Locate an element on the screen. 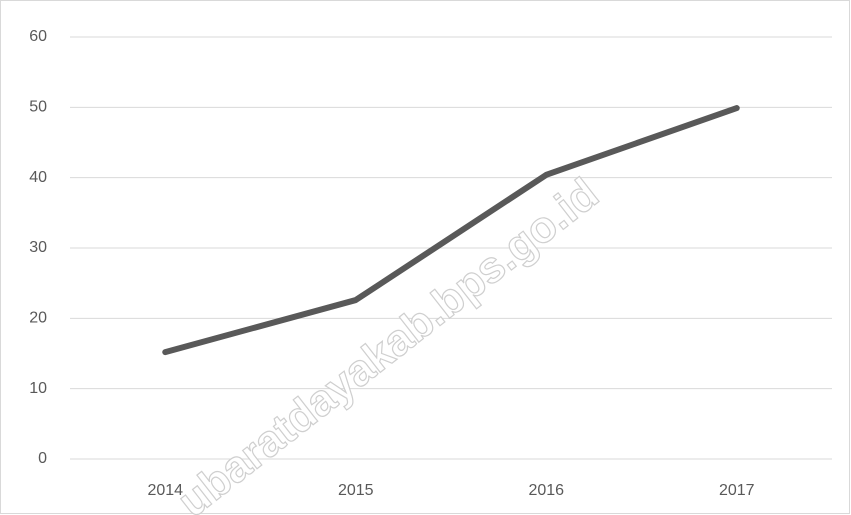 This screenshot has height=515, width=851. x-tick-label: 2016 is located at coordinates (546, 490).